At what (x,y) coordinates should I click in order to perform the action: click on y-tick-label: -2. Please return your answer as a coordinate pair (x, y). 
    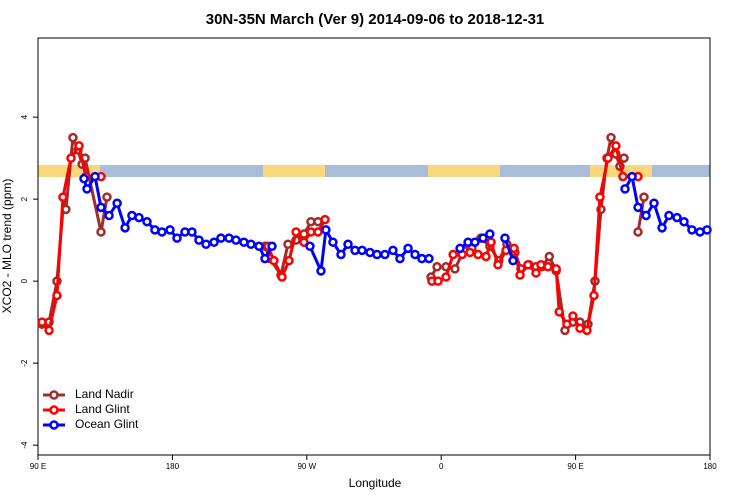
    Looking at the image, I should click on (24, 363).